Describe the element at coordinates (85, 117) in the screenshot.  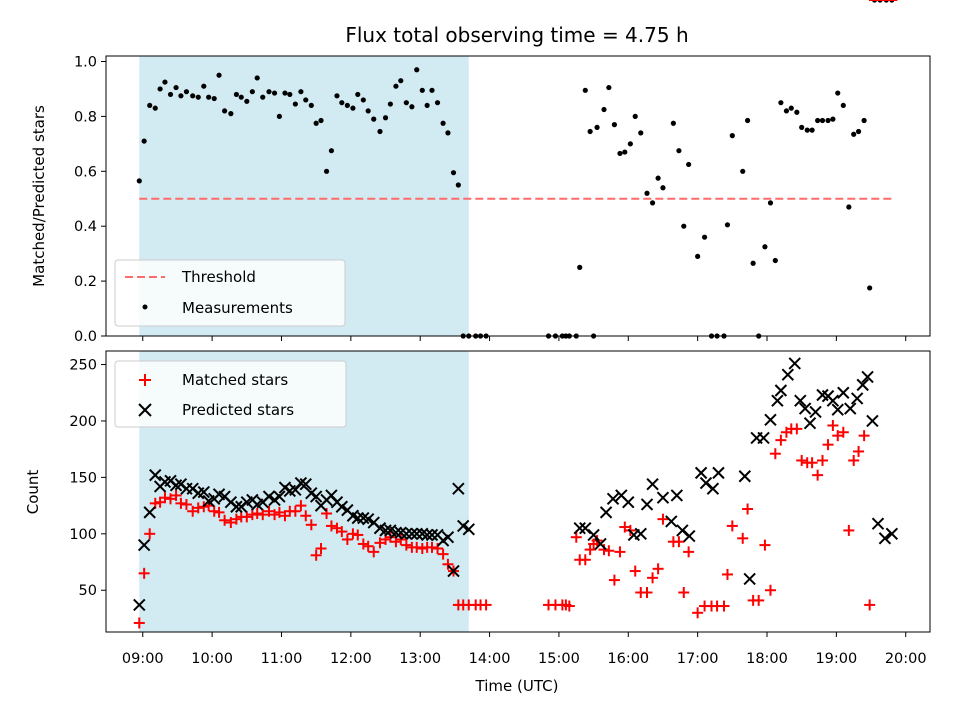
I see `top-ytick-label: 0.8` at that location.